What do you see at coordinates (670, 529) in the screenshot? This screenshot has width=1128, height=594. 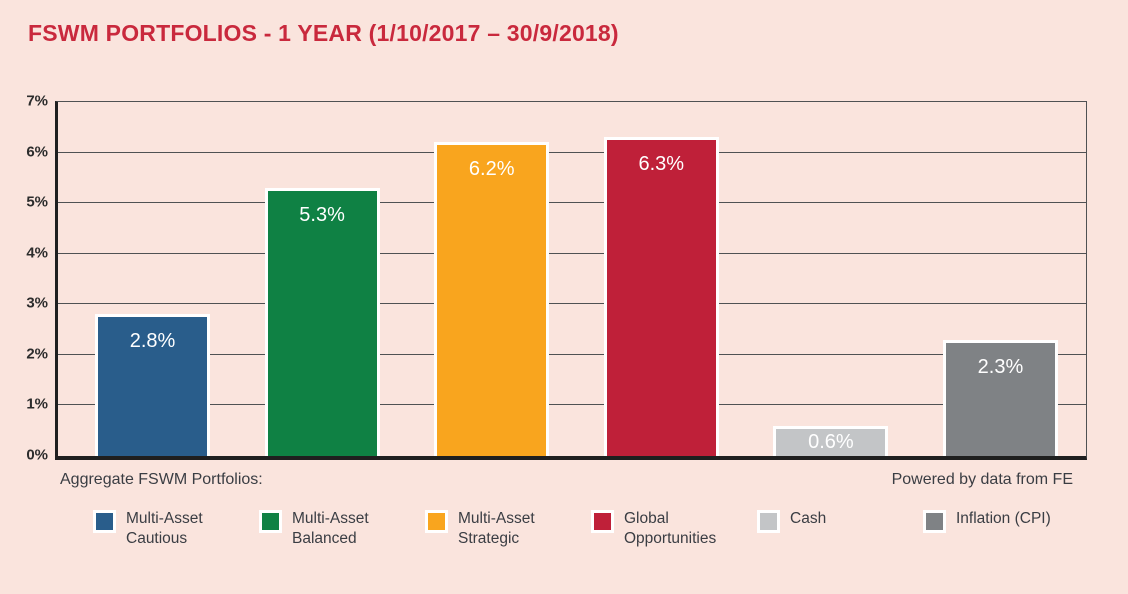 I see `legend-label: Global Opportunities` at bounding box center [670, 529].